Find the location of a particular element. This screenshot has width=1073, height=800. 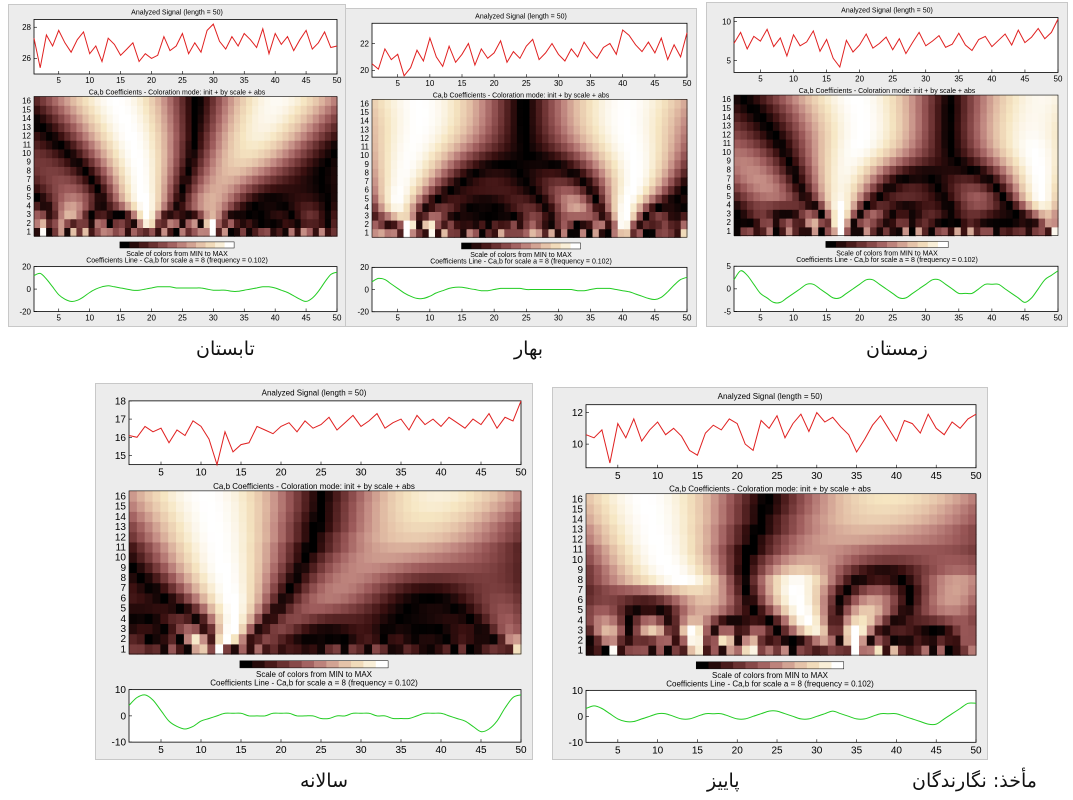

autumn-scale-label: 5 is located at coordinates (580, 610).